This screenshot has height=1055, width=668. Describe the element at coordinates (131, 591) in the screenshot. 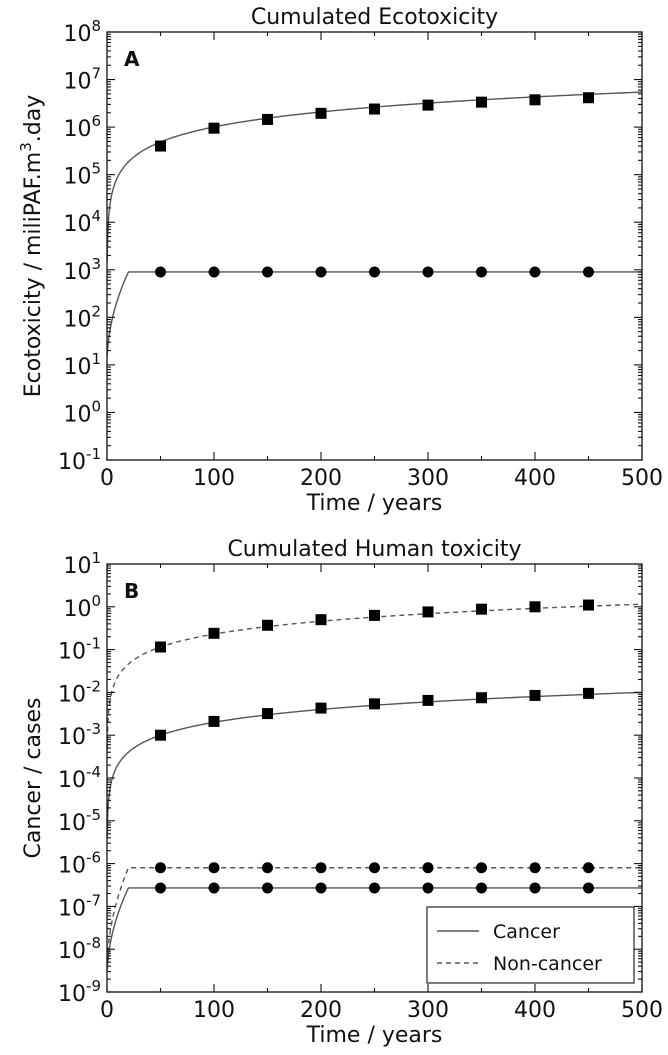

I see `panel-letter: B` at that location.